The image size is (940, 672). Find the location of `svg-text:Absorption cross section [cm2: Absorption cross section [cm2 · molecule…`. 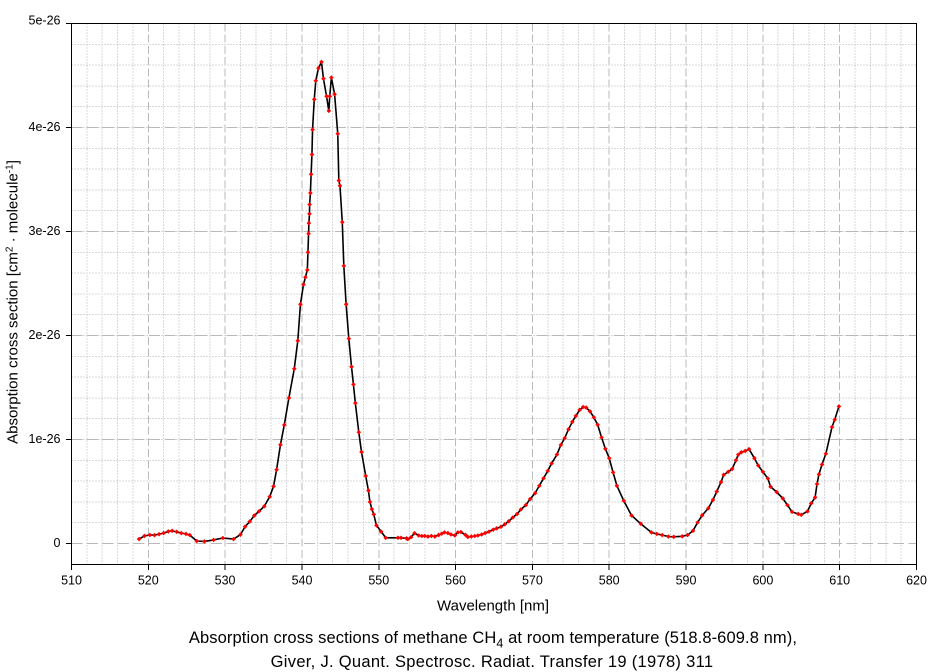

svg-text:Absorption cross section [cm2: Absorption cross section [cm2 · molecule… is located at coordinates (13, 302).